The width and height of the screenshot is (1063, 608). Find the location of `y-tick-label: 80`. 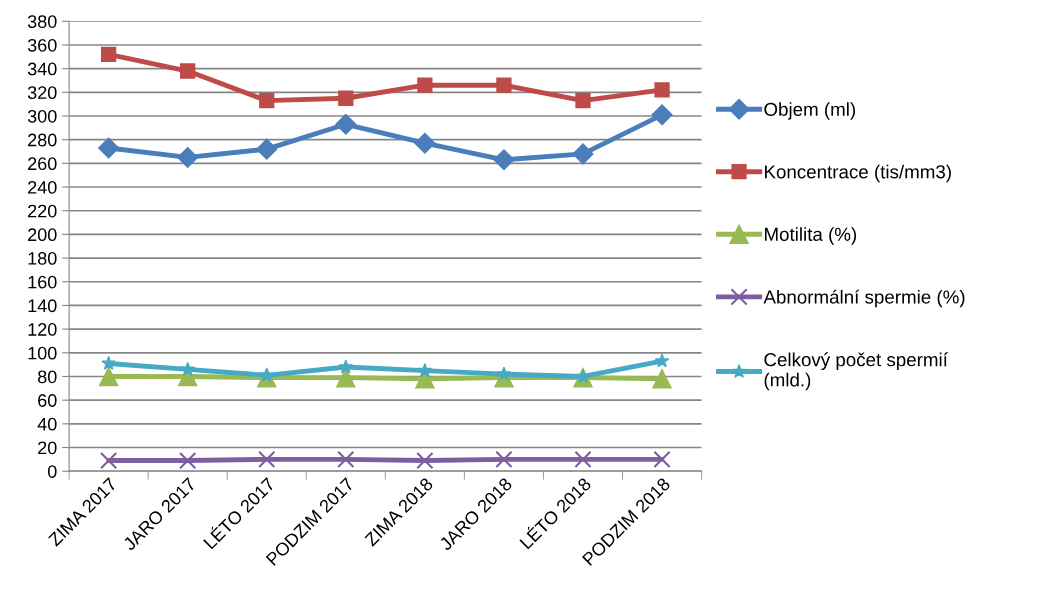

y-tick-label: 80 is located at coordinates (47, 377).